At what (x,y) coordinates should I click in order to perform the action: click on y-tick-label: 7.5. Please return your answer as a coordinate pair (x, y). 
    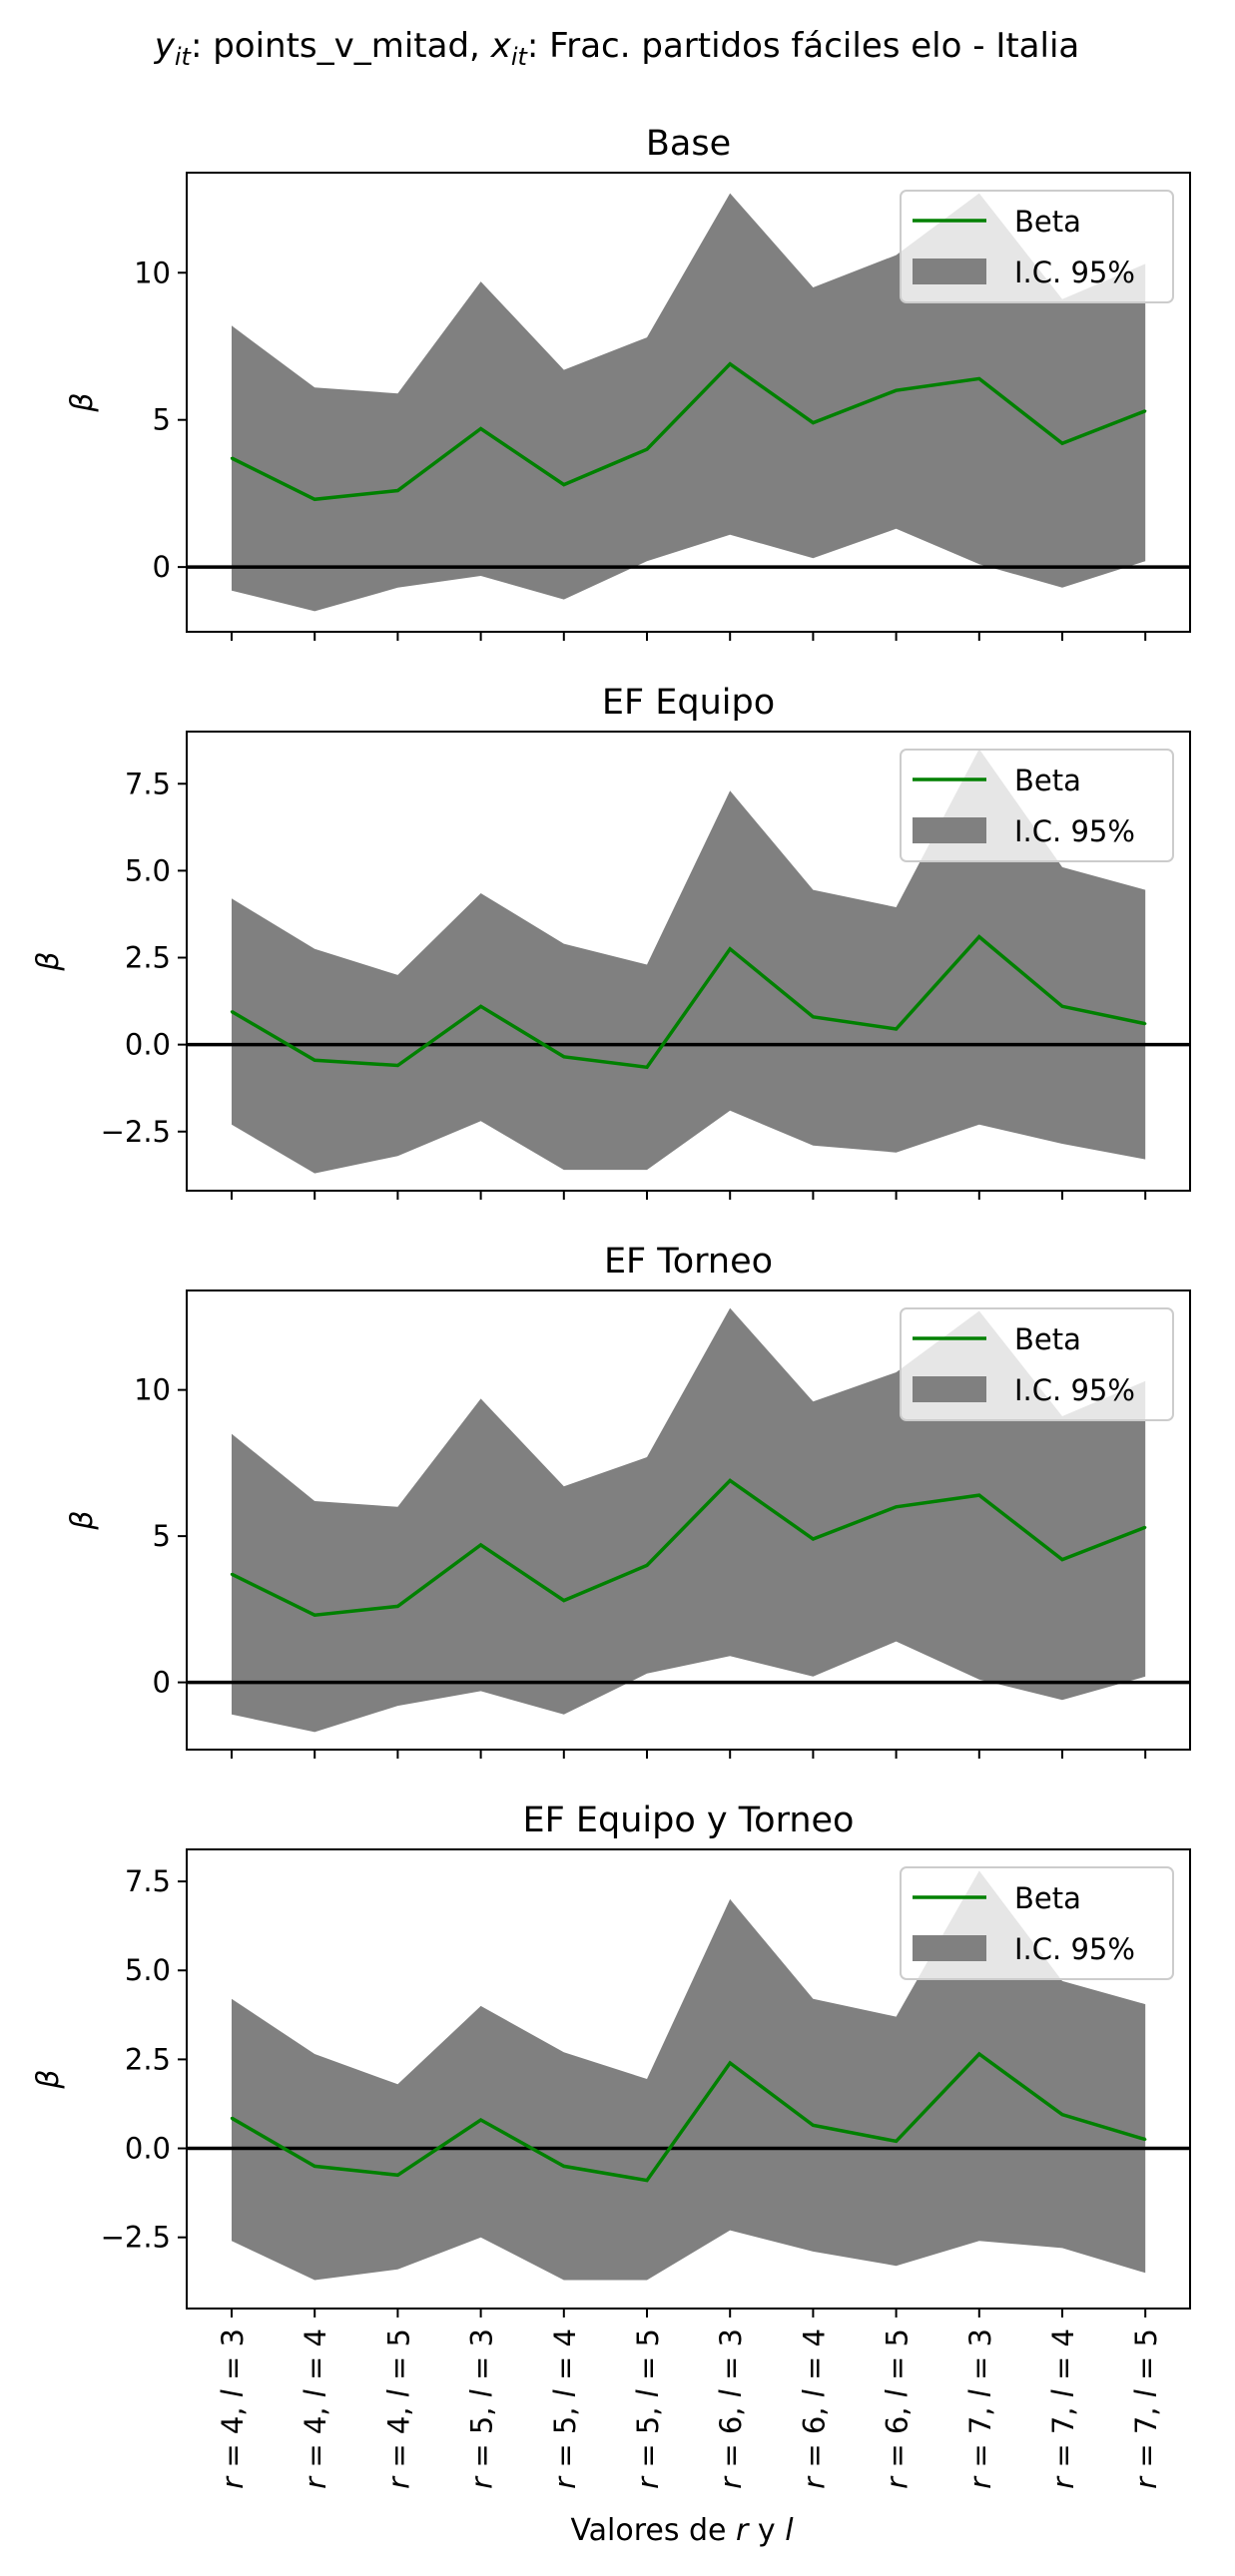
    Looking at the image, I should click on (148, 784).